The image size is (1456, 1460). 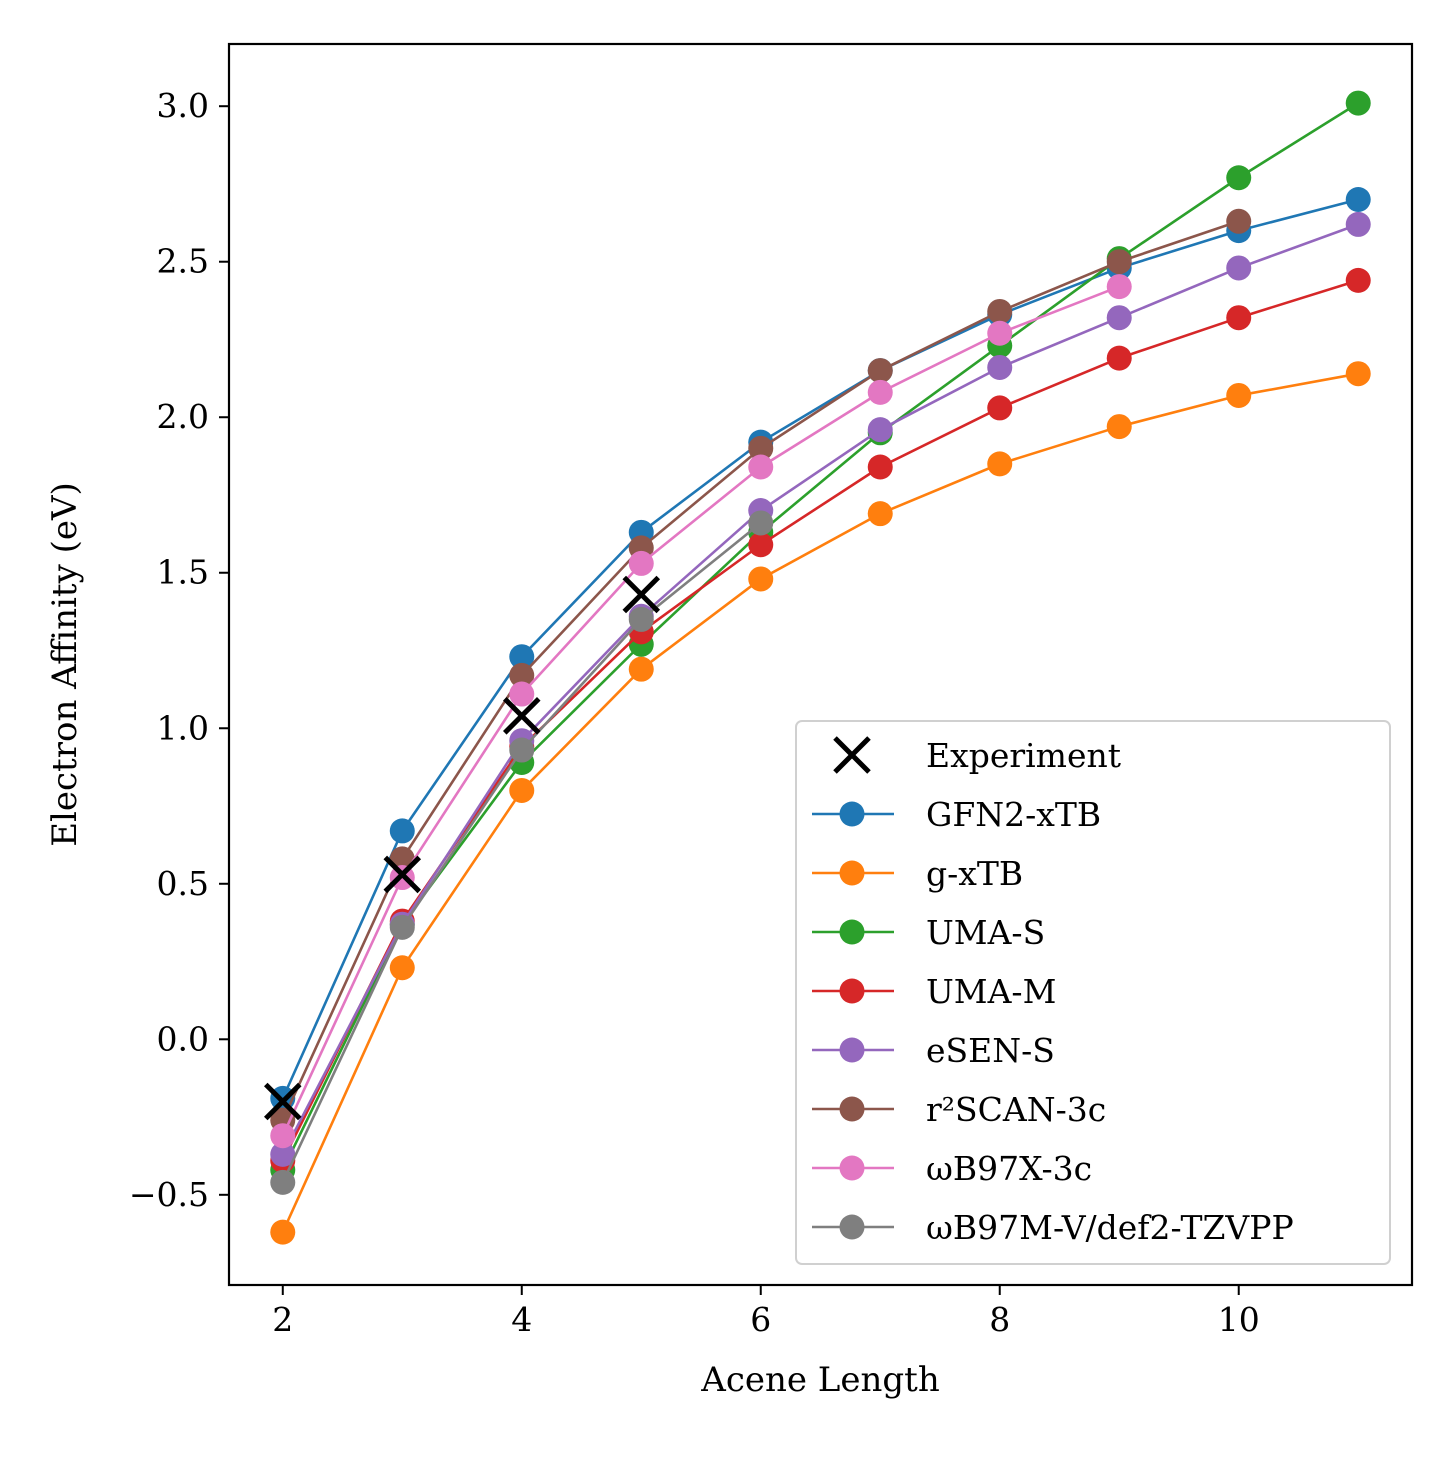 I want to click on x-tick-label: 2, so click(x=282, y=1319).